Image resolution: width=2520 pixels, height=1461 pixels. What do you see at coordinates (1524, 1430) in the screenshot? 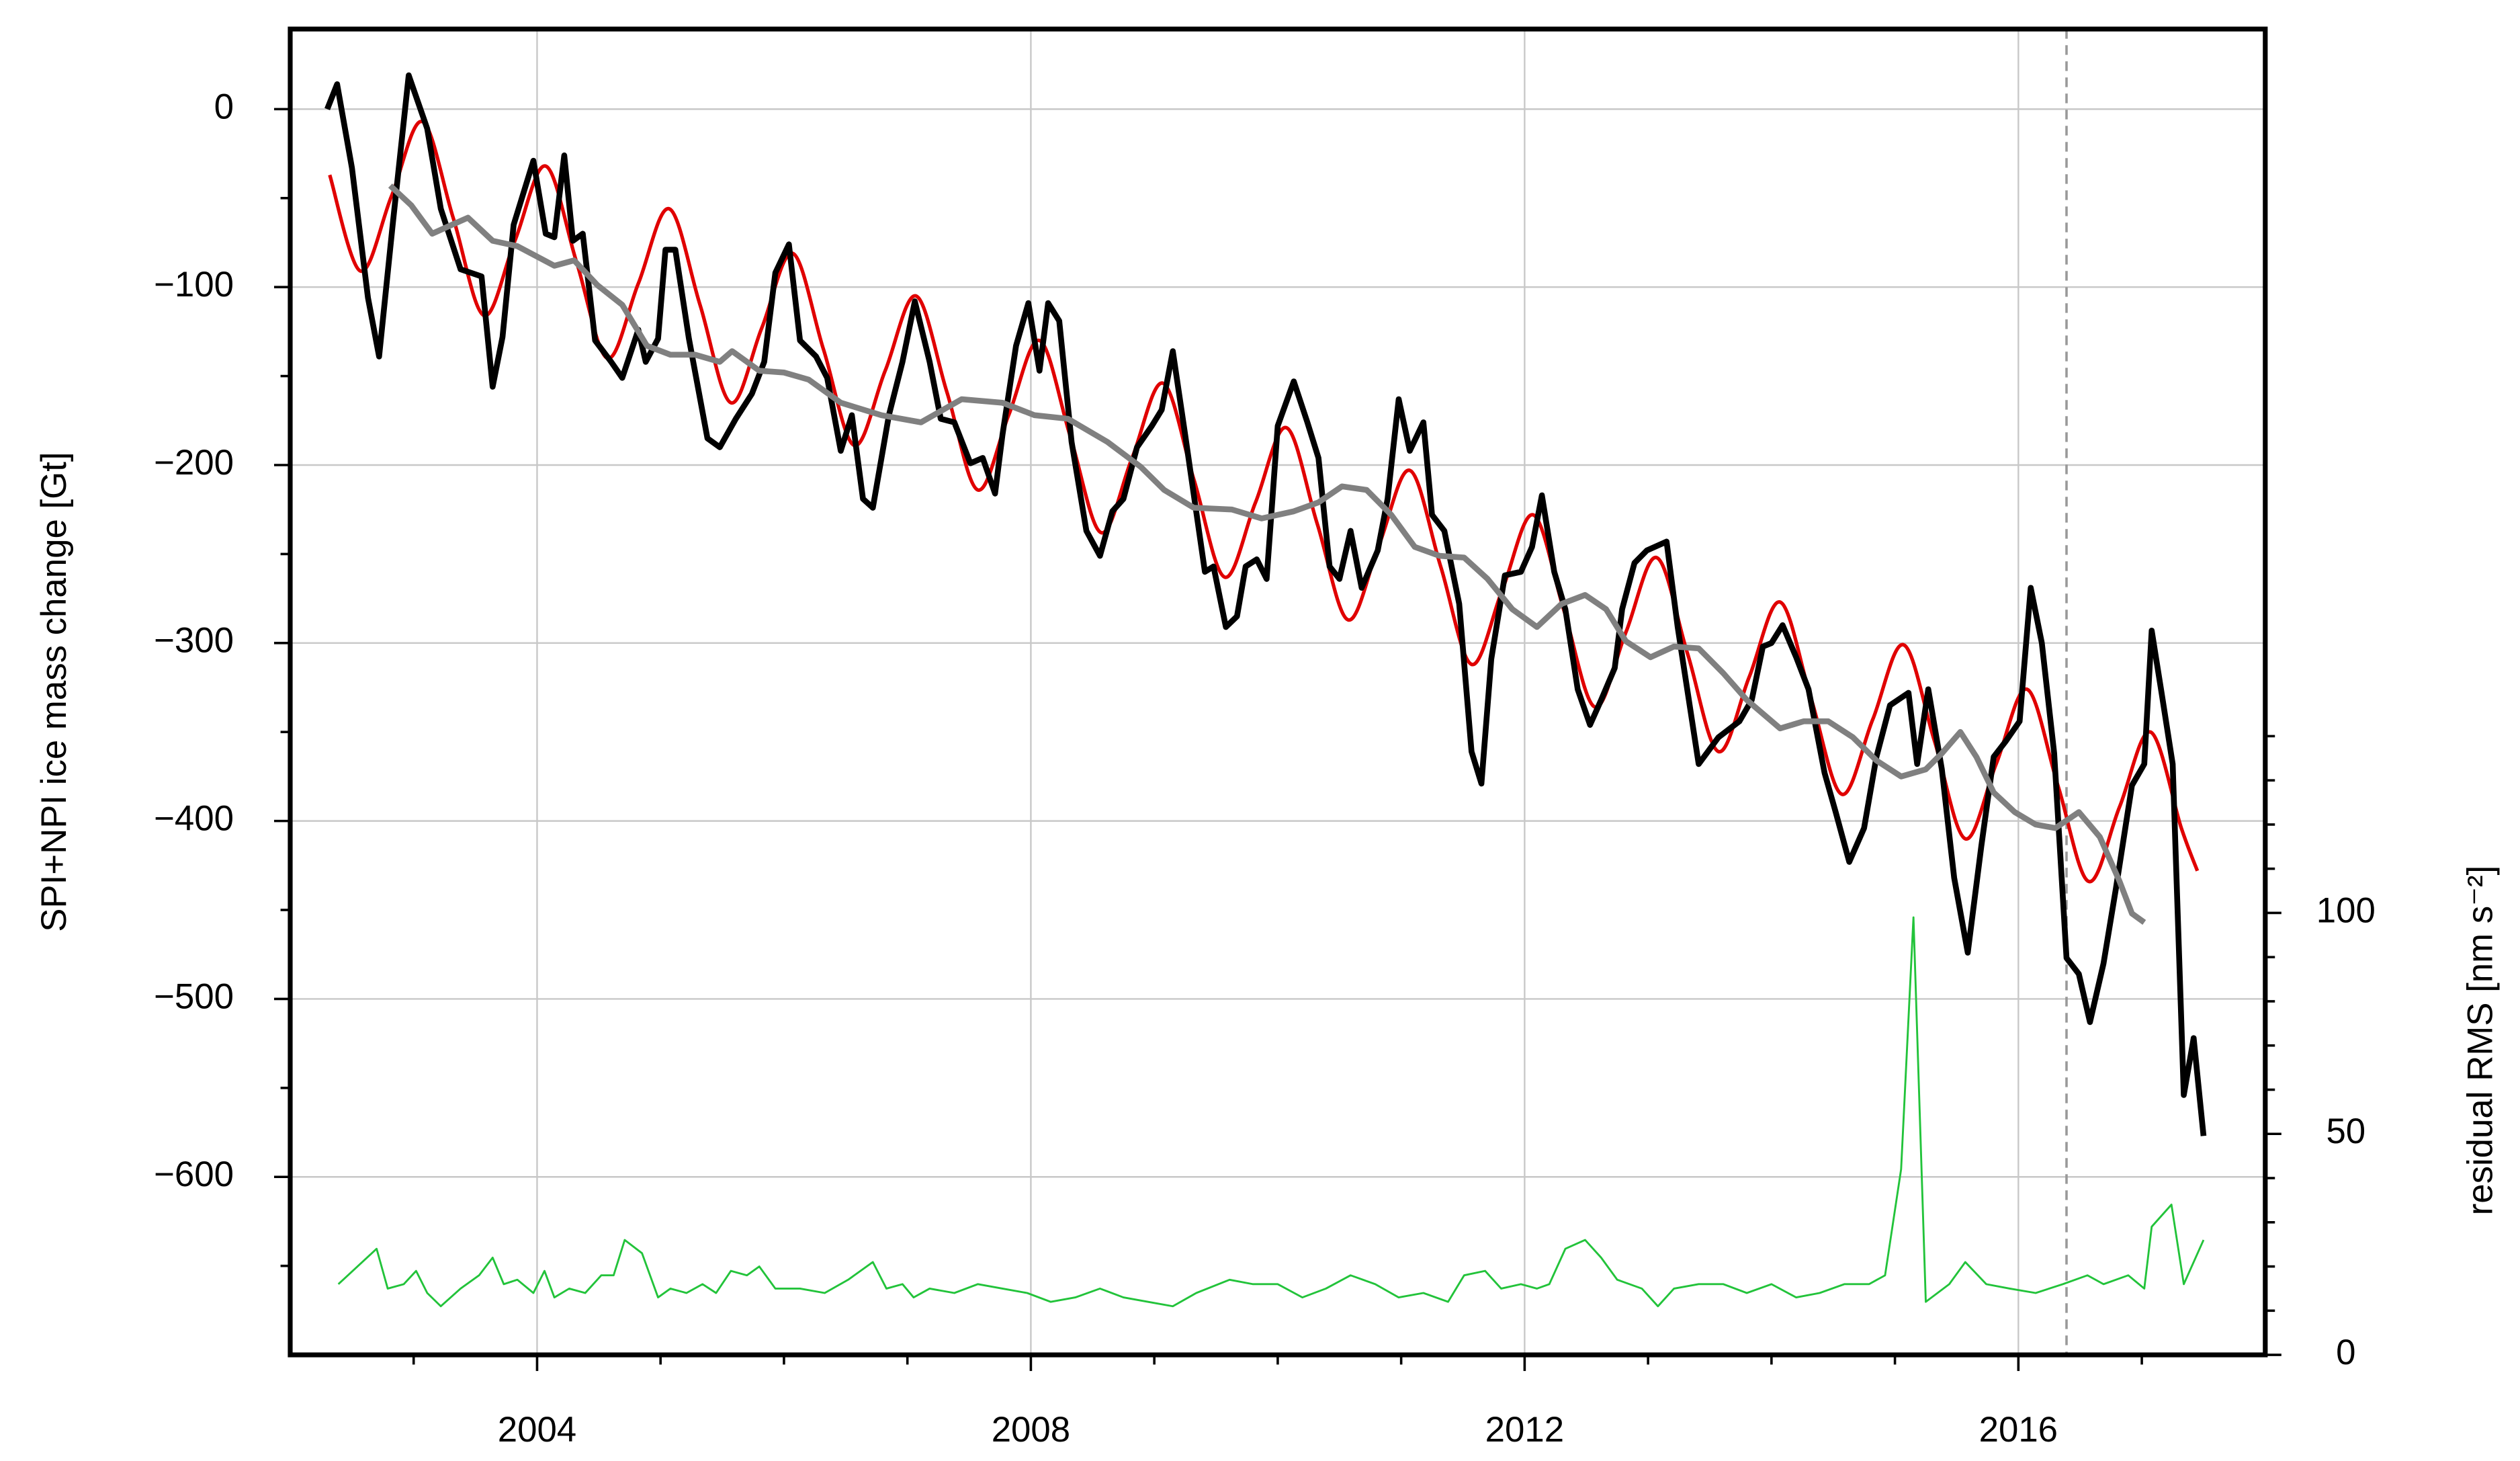
I see `x-tick-label: 2012` at bounding box center [1524, 1430].